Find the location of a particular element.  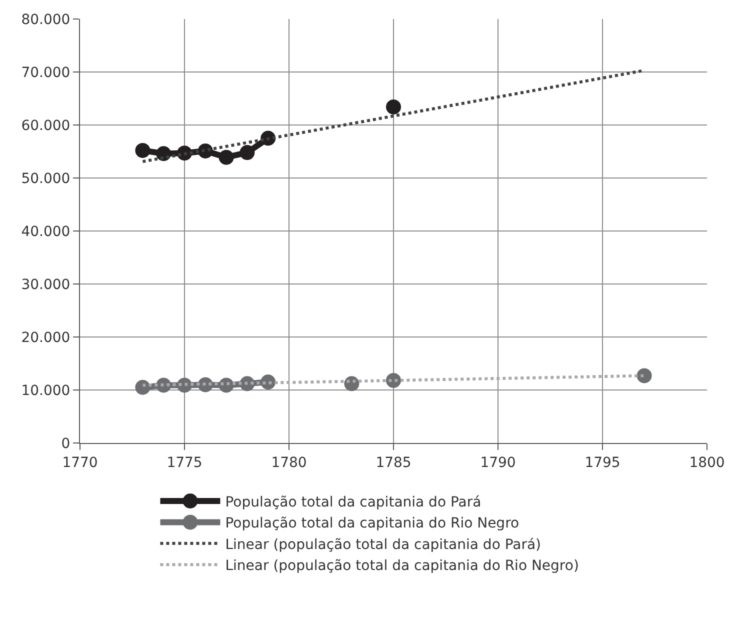

y-tick-label: 50.000 is located at coordinates (45, 178).